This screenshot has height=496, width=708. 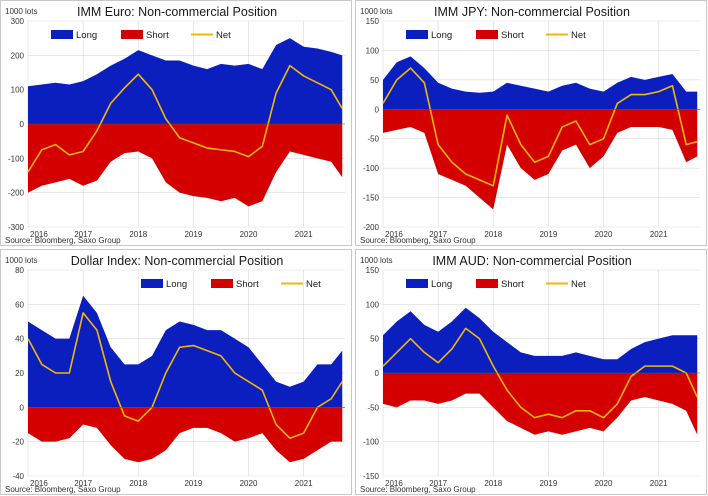 What do you see at coordinates (19, 270) in the screenshot?
I see `y-tick-label: 80` at bounding box center [19, 270].